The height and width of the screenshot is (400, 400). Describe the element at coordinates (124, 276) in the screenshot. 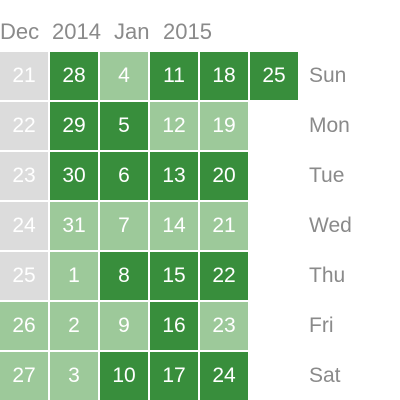

I see `day-cell: 8` at that location.